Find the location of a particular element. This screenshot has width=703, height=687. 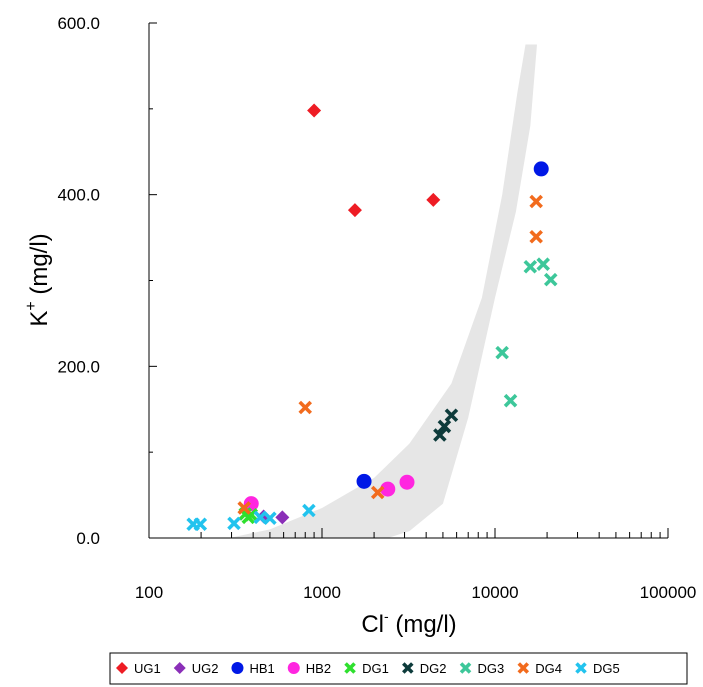

legend-marker-ug2-shape is located at coordinates (179, 668).